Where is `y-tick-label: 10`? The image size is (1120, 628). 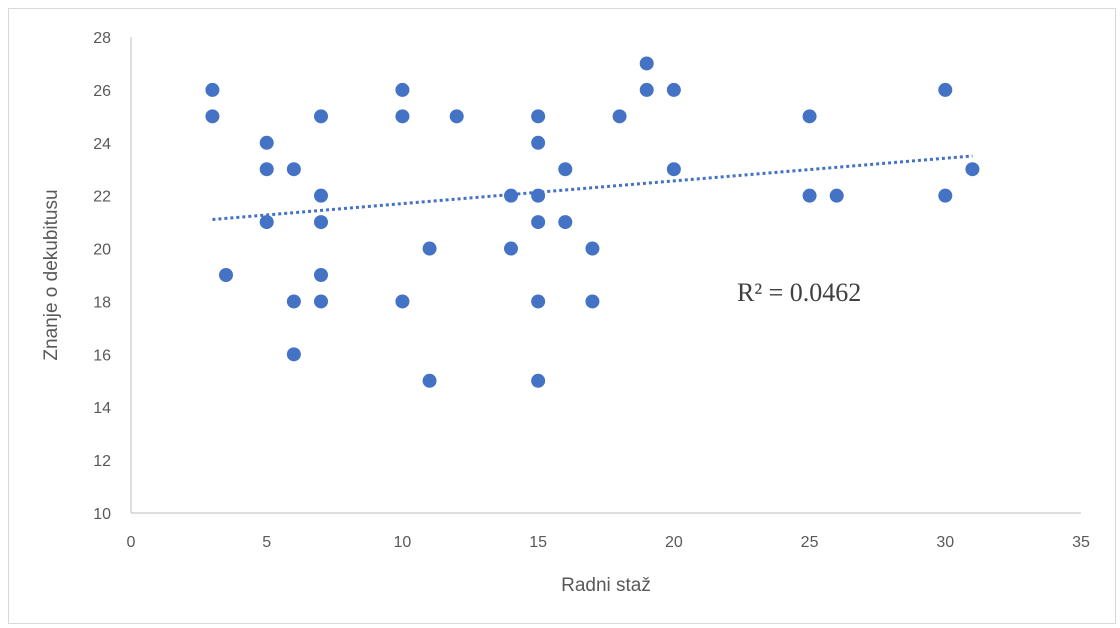 y-tick-label: 10 is located at coordinates (102, 514).